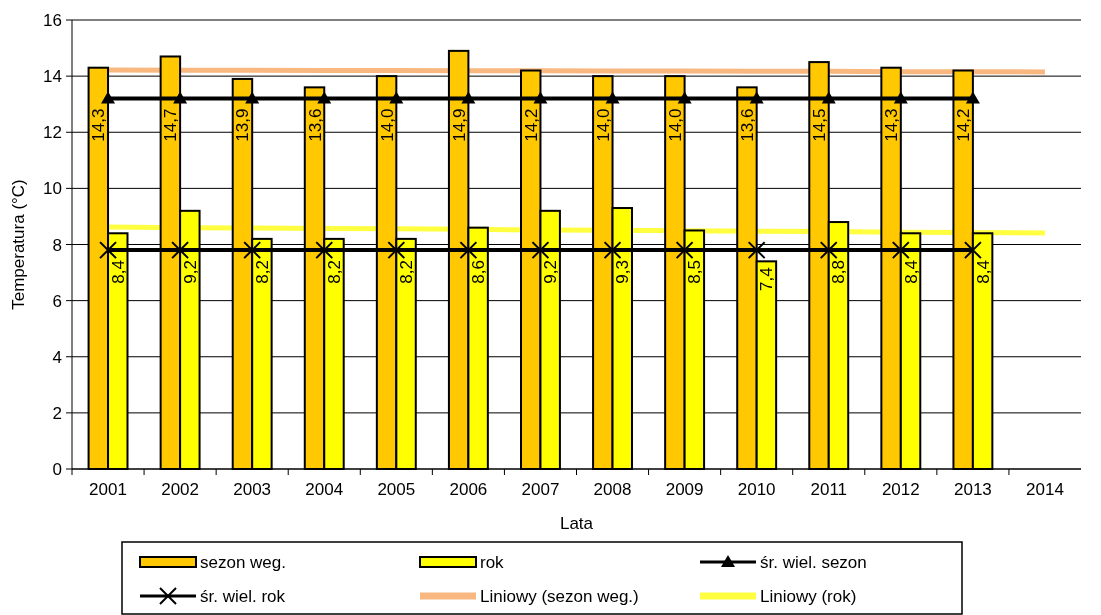  What do you see at coordinates (1045, 489) in the screenshot?
I see `x-tick-label: 2014` at bounding box center [1045, 489].